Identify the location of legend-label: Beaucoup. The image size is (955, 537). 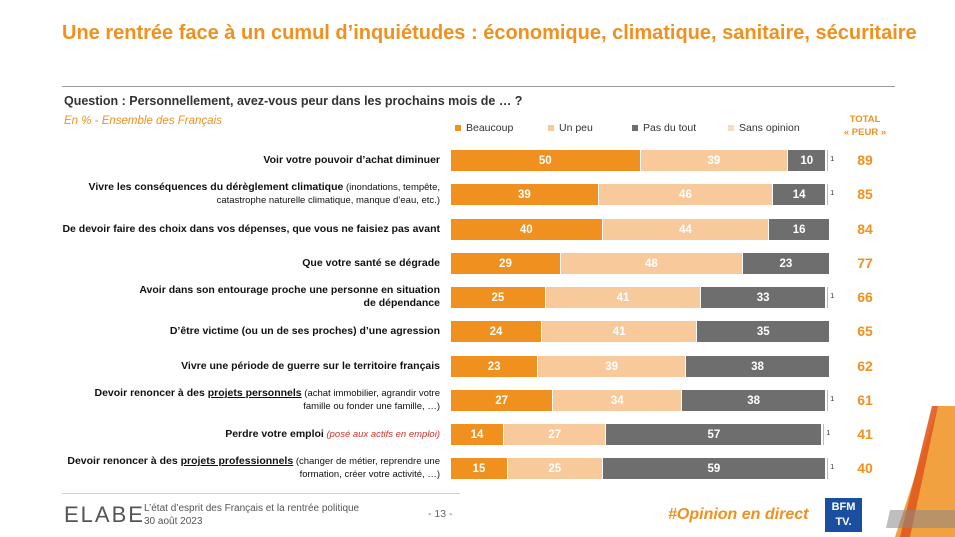
(490, 128).